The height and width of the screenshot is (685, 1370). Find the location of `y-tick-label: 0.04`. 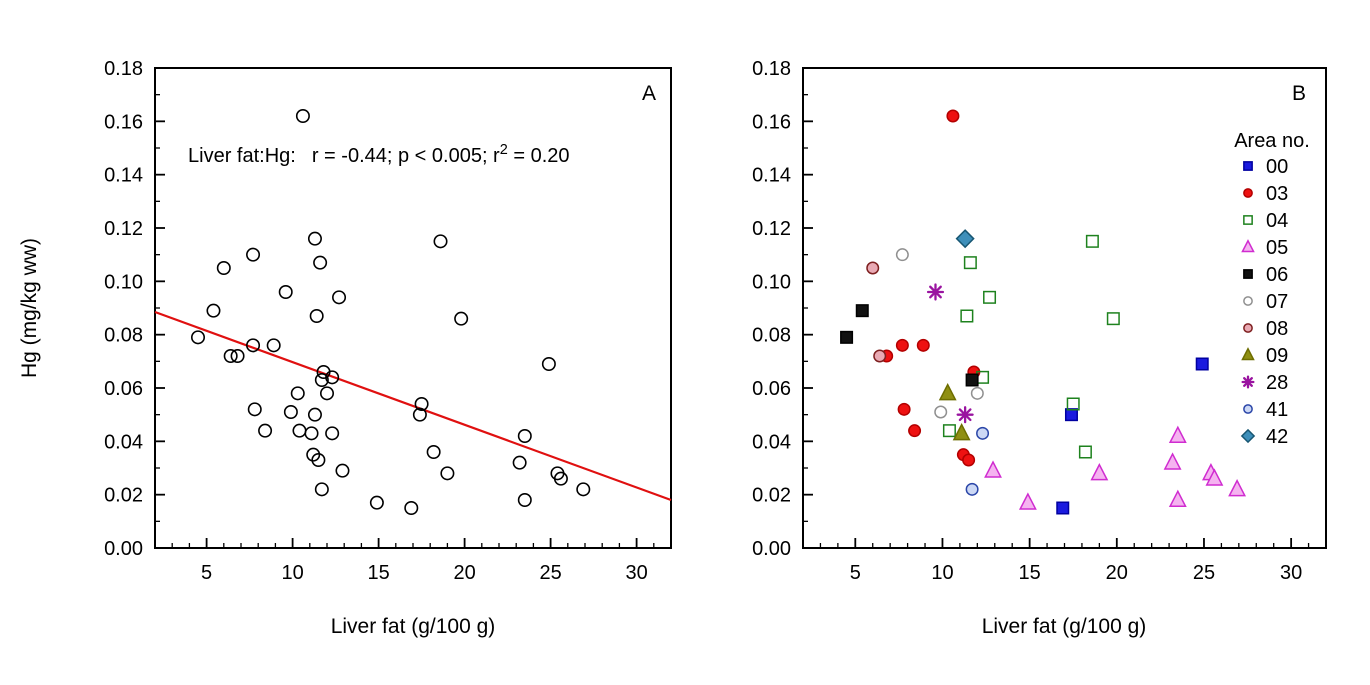

y-tick-label: 0.04 is located at coordinates (123, 442).